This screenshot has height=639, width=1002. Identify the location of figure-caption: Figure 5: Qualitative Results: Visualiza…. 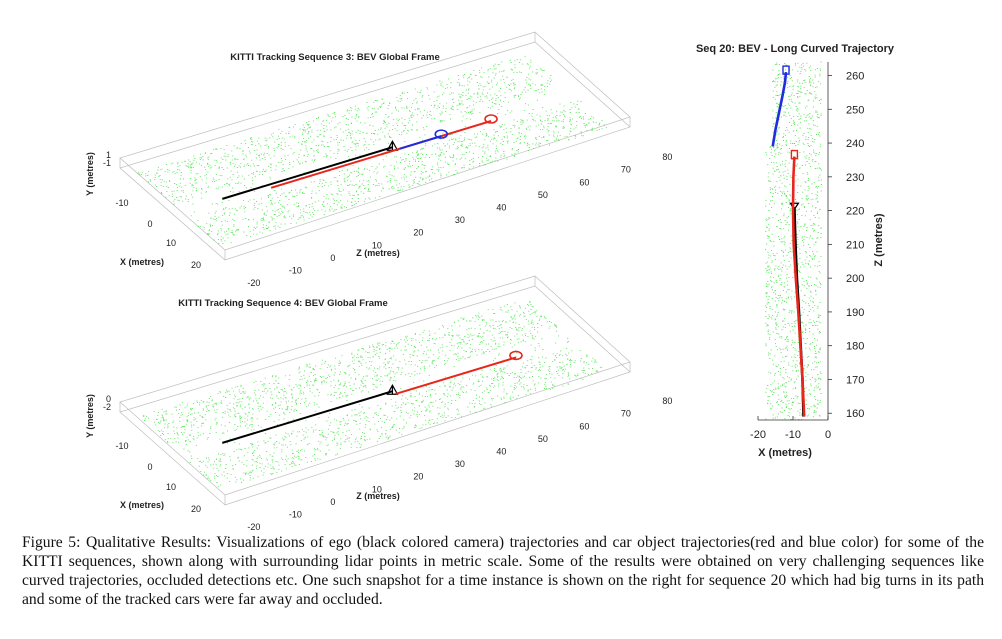
(503, 571).